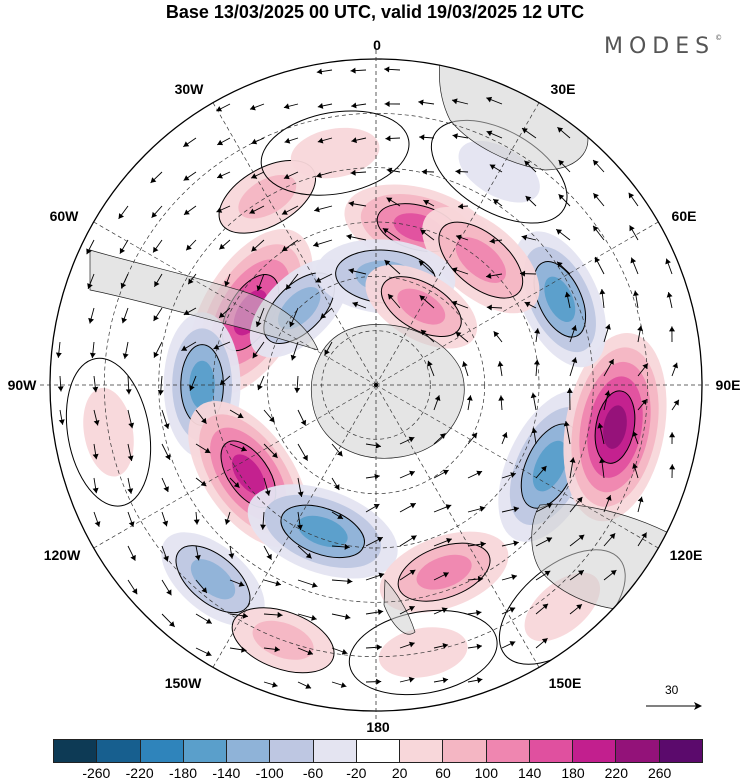 The width and height of the screenshot is (750, 783). What do you see at coordinates (387, 391) in the screenshot?
I see `antarctica-landmass` at bounding box center [387, 391].